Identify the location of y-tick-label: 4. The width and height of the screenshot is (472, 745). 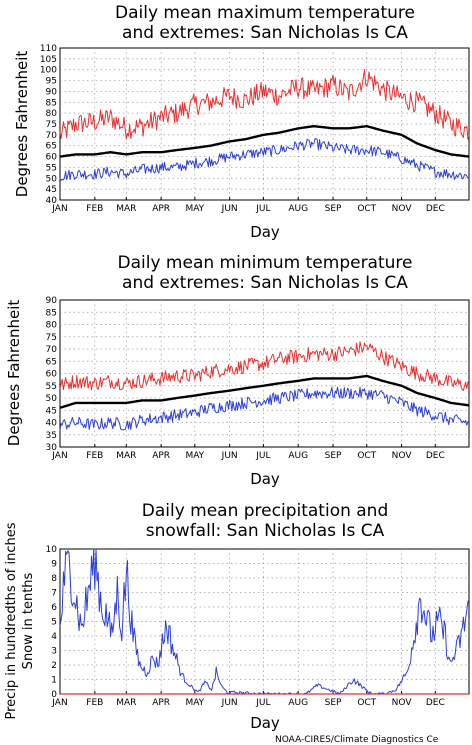
(54, 637).